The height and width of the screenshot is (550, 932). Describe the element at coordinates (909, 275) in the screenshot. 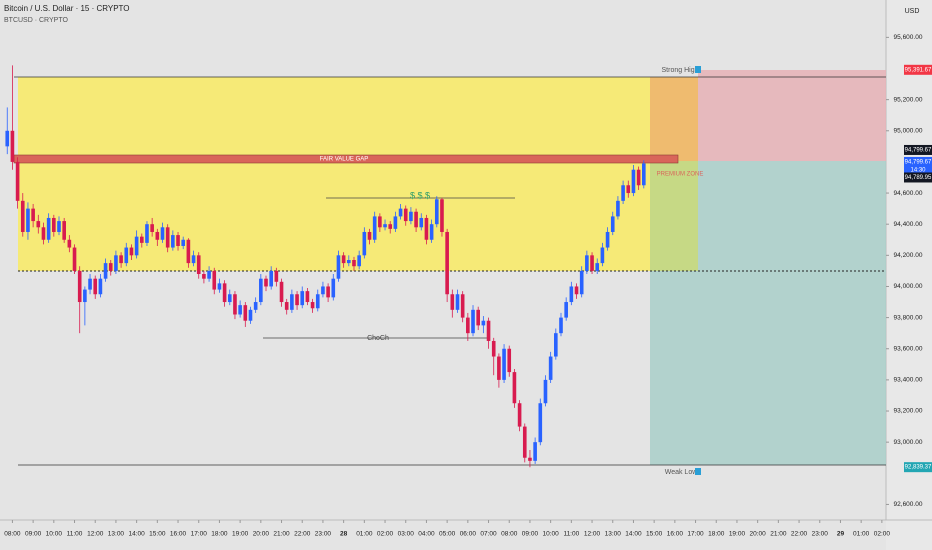

I see `price-axis` at that location.